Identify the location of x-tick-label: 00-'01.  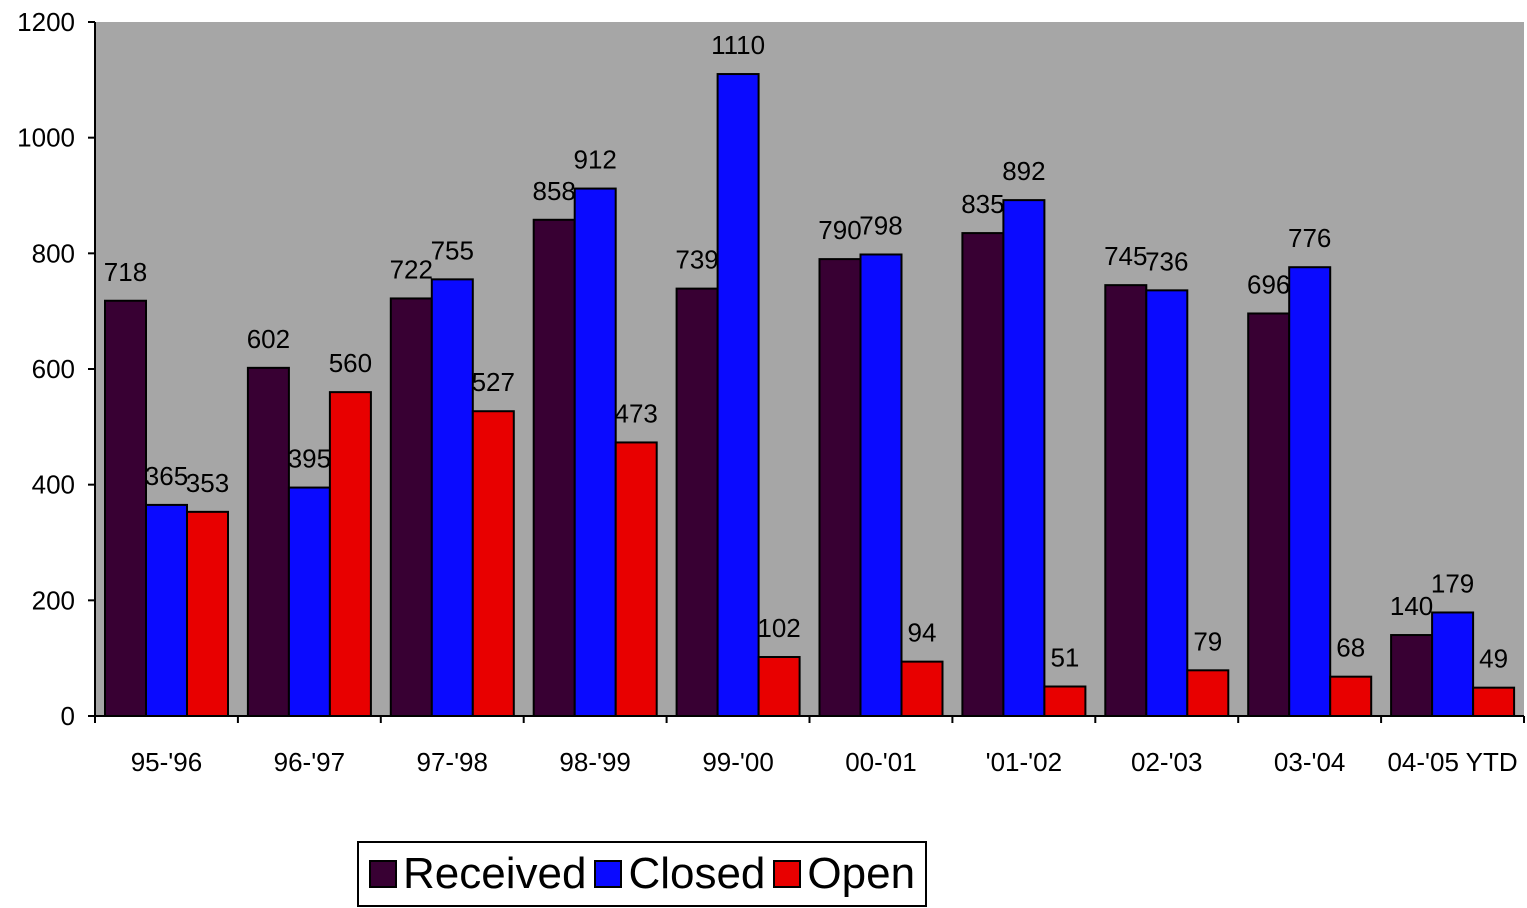
(880, 762).